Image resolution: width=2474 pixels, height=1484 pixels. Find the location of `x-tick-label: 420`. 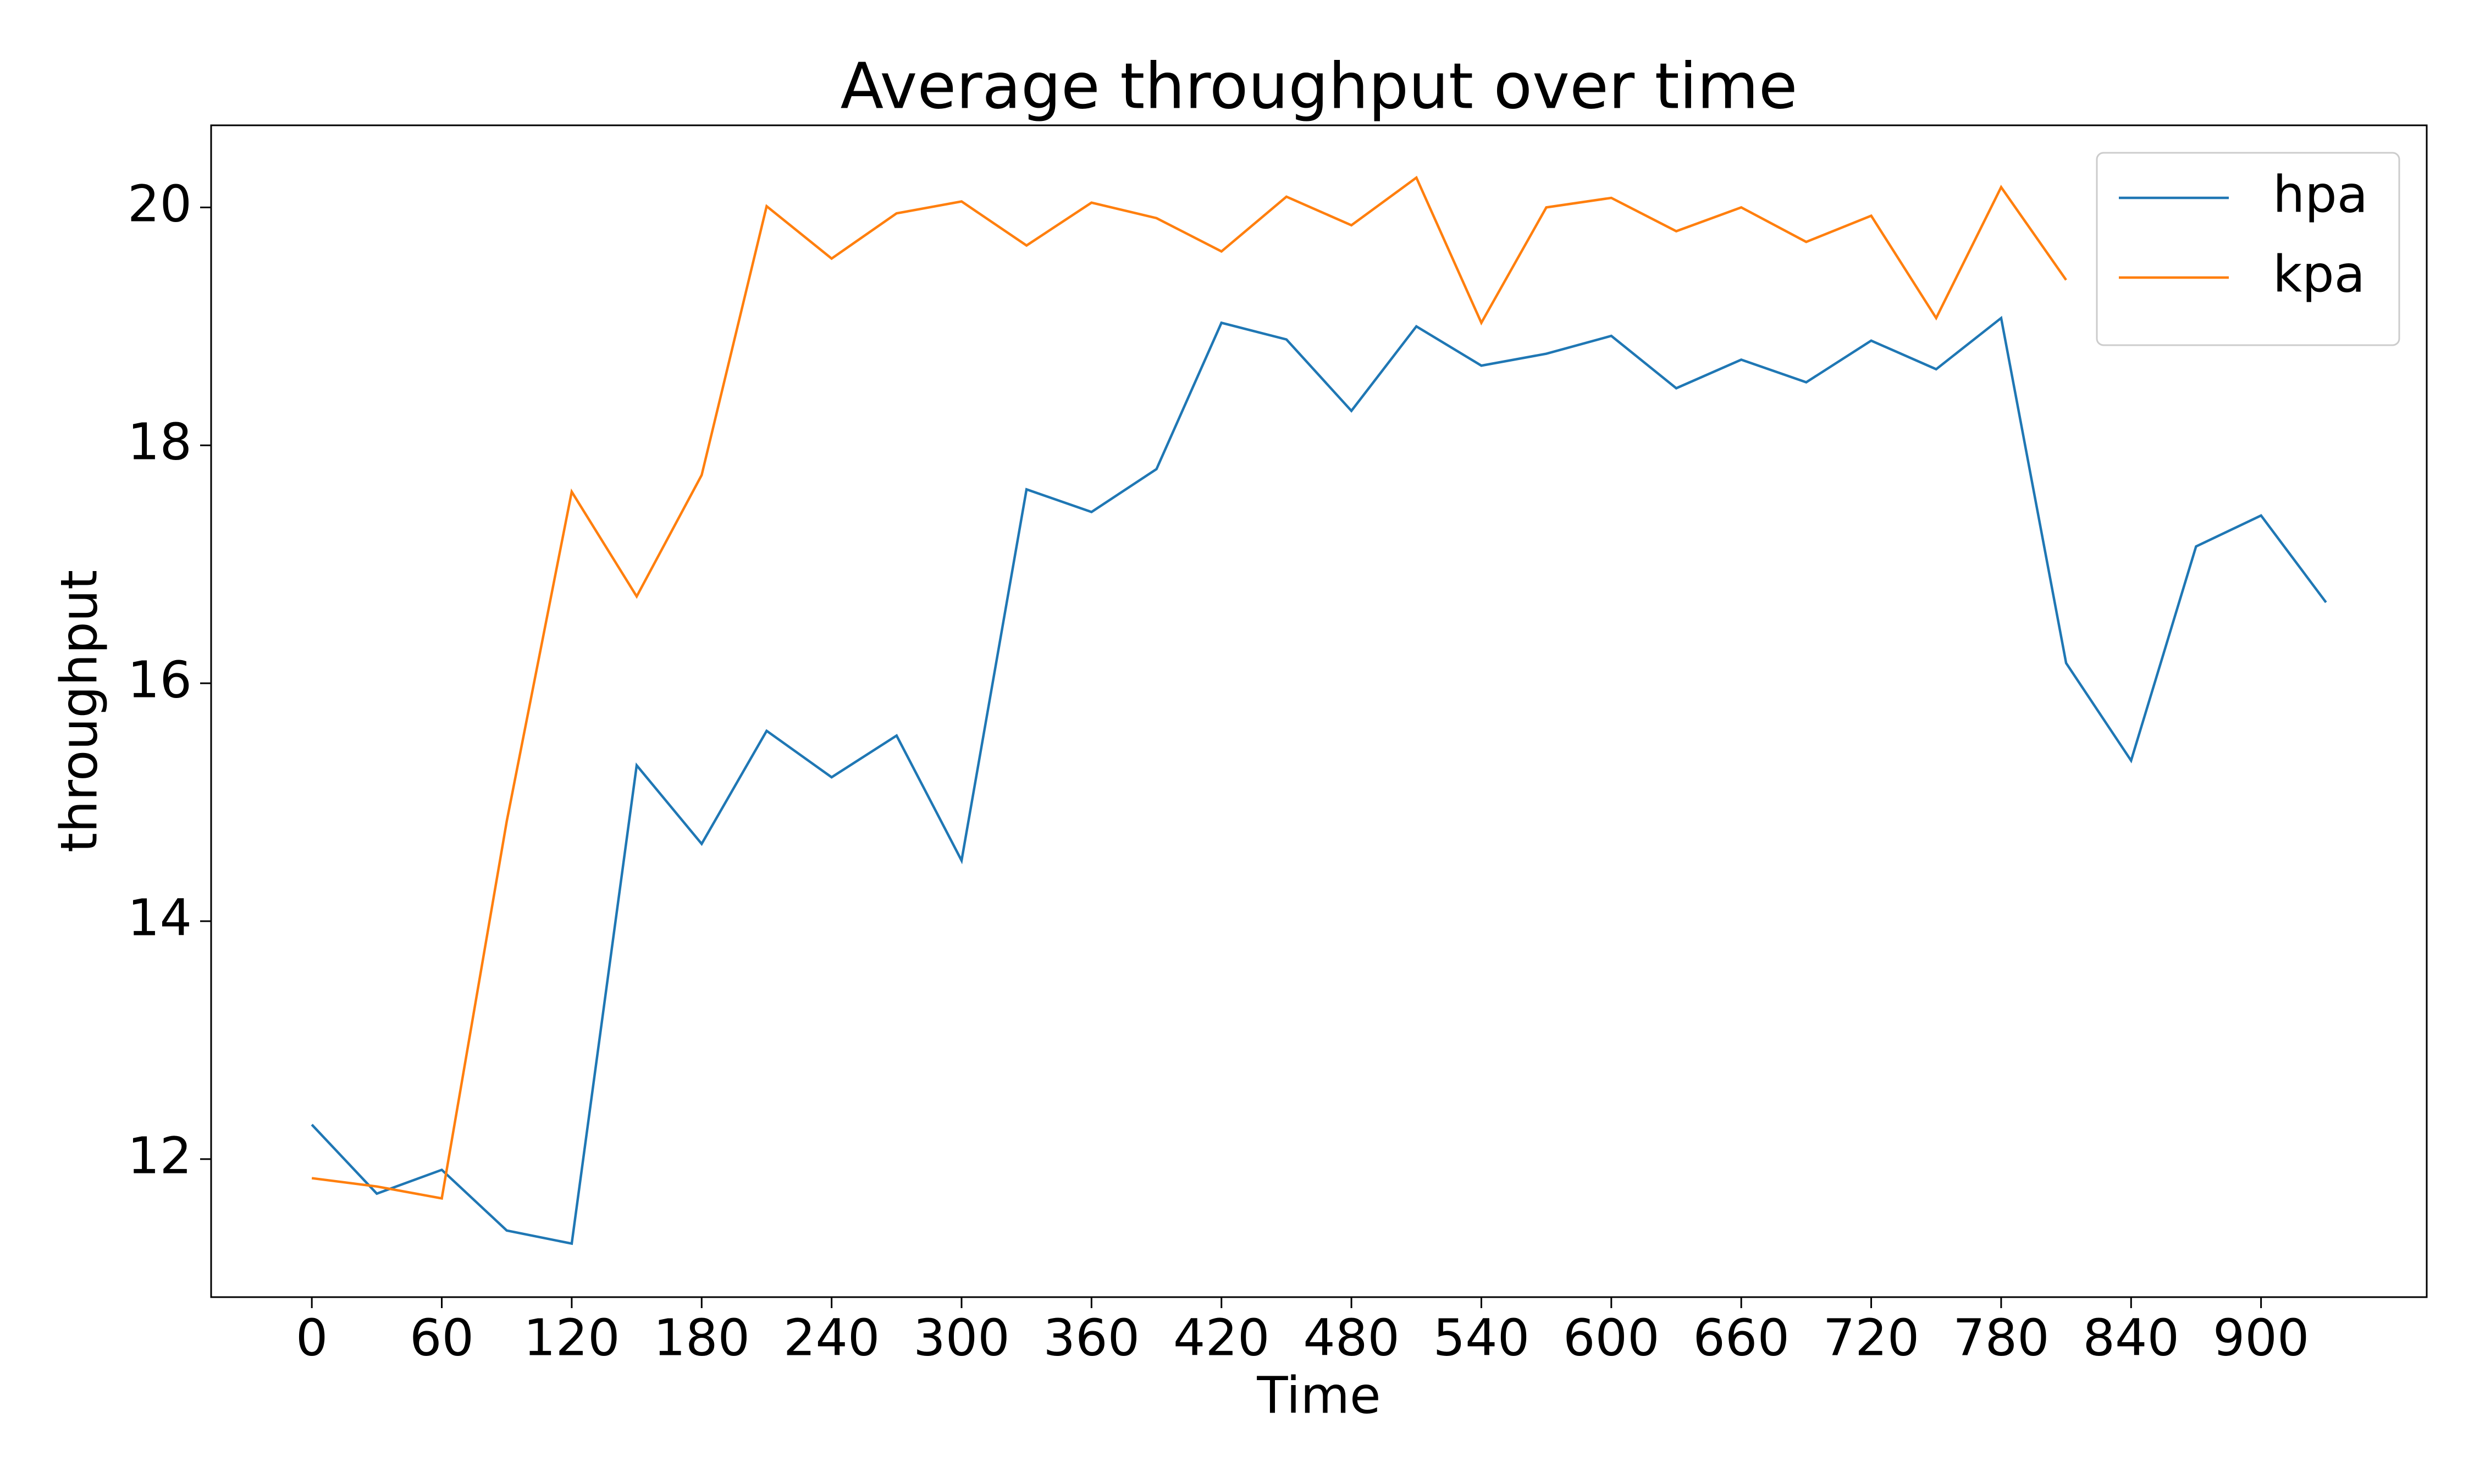

x-tick-label: 420 is located at coordinates (1221, 1337).